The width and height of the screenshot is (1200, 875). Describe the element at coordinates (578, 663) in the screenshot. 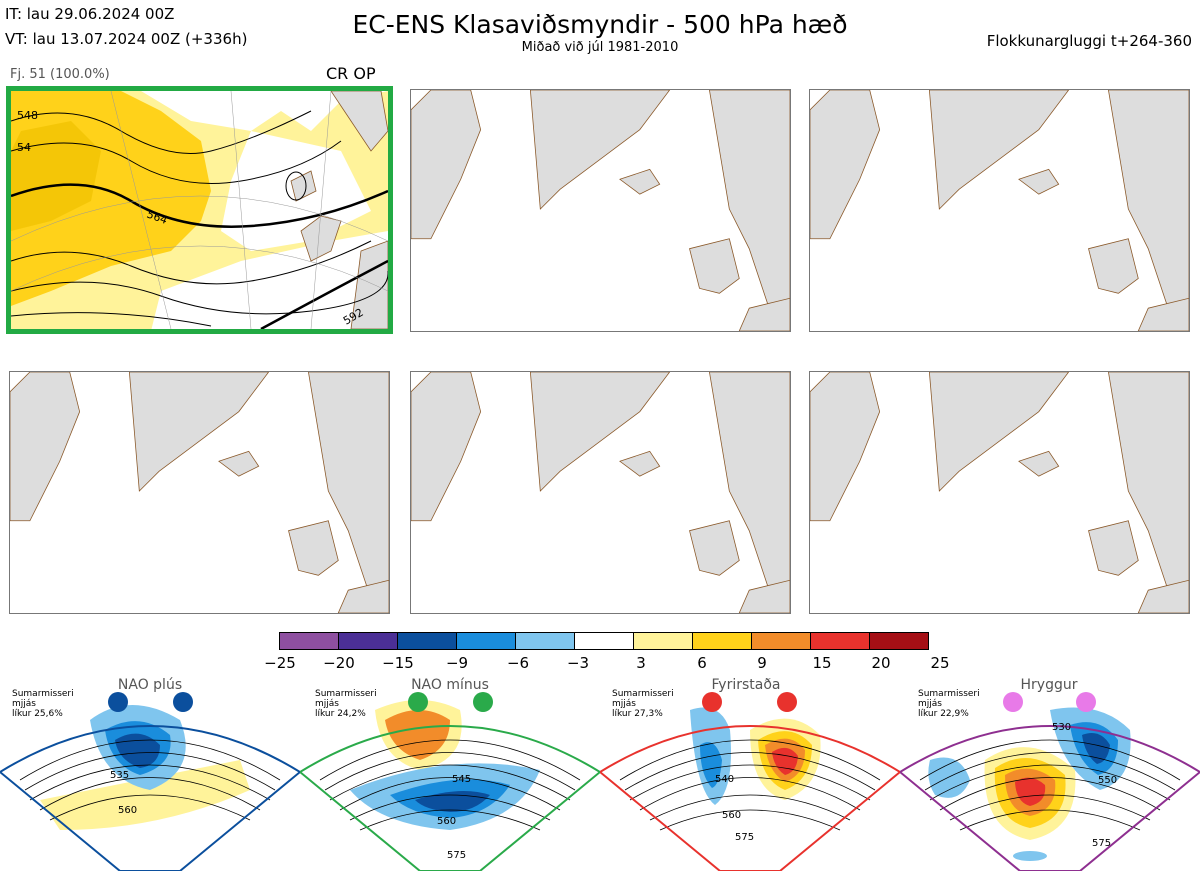

I see `colorbar-tick: −3` at that location.